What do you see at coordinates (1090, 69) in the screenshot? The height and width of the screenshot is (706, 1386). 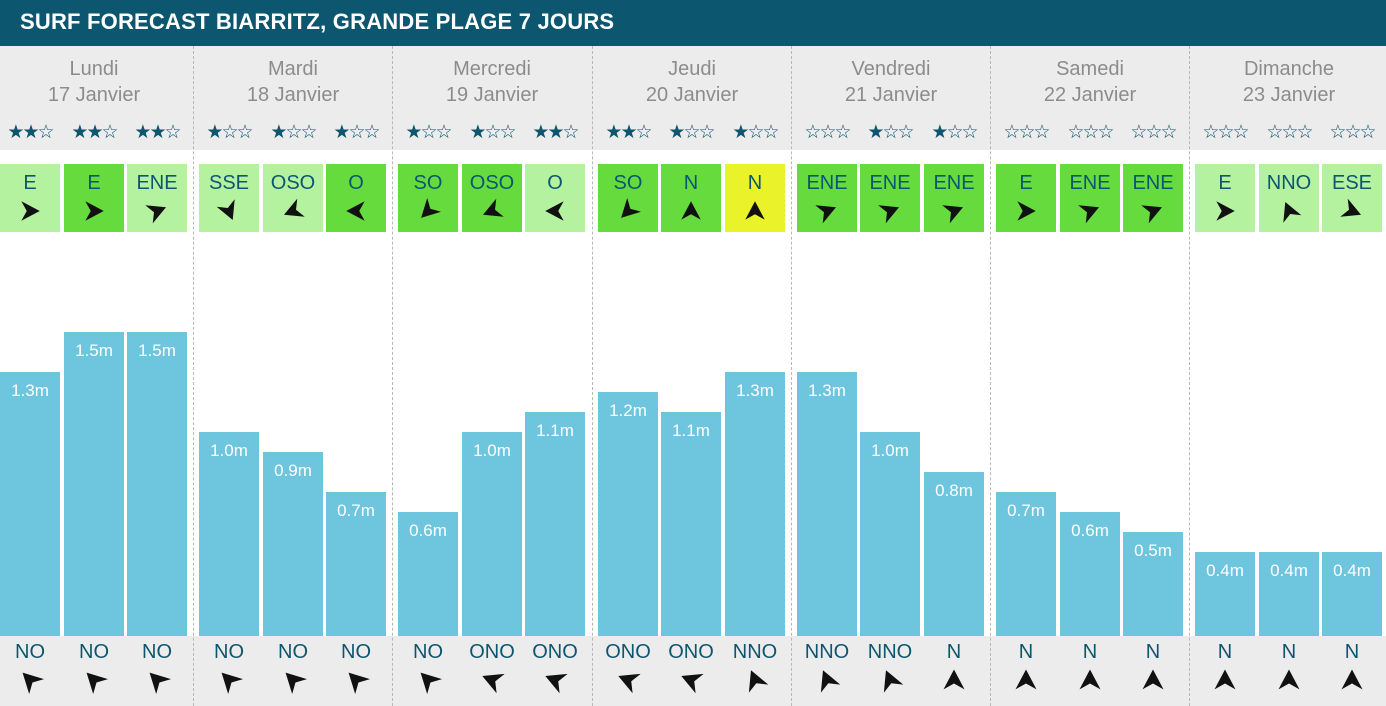 I see `day-name: Samedi` at bounding box center [1090, 69].